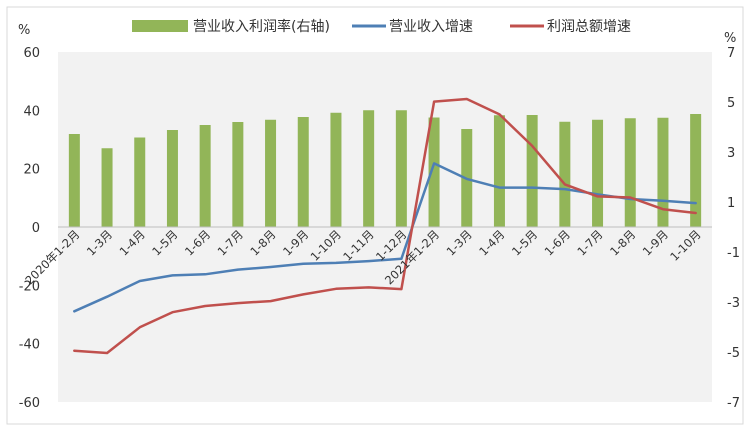 This screenshot has height=432, width=752. I want to click on left-tick-label: -40, so click(29, 345).